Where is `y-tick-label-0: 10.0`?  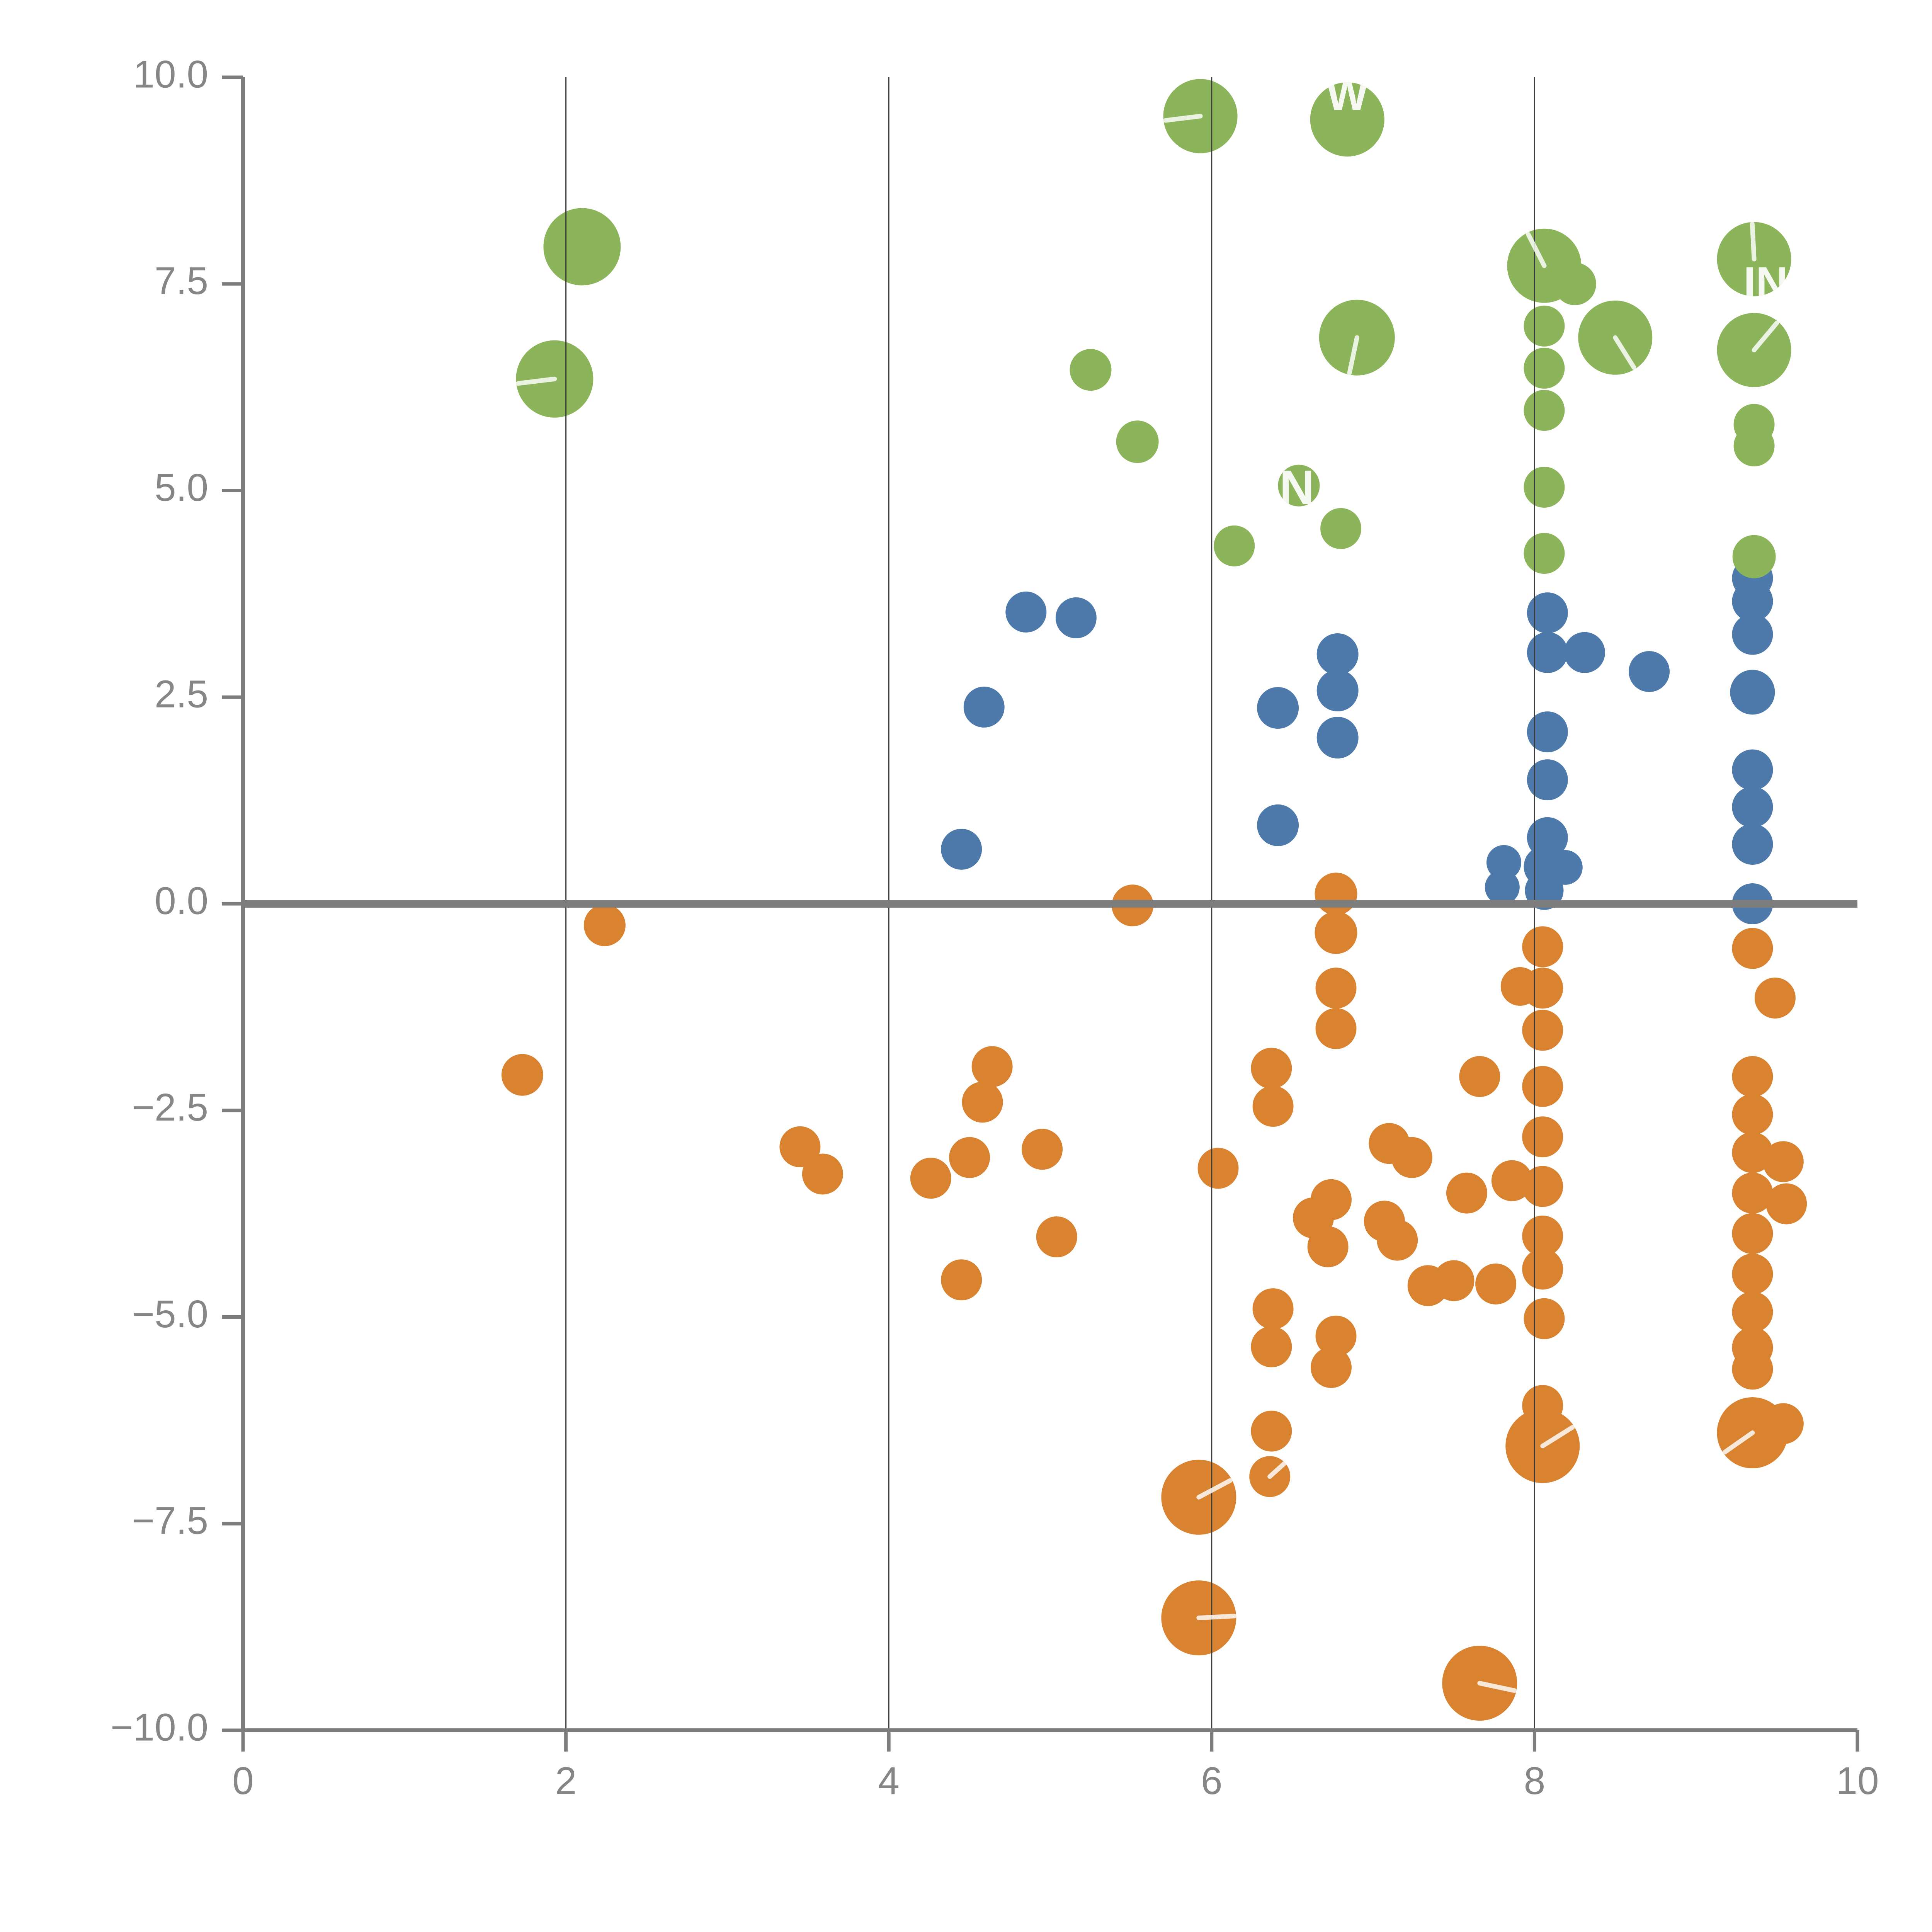
y-tick-label-0: 10.0 is located at coordinates (170, 74).